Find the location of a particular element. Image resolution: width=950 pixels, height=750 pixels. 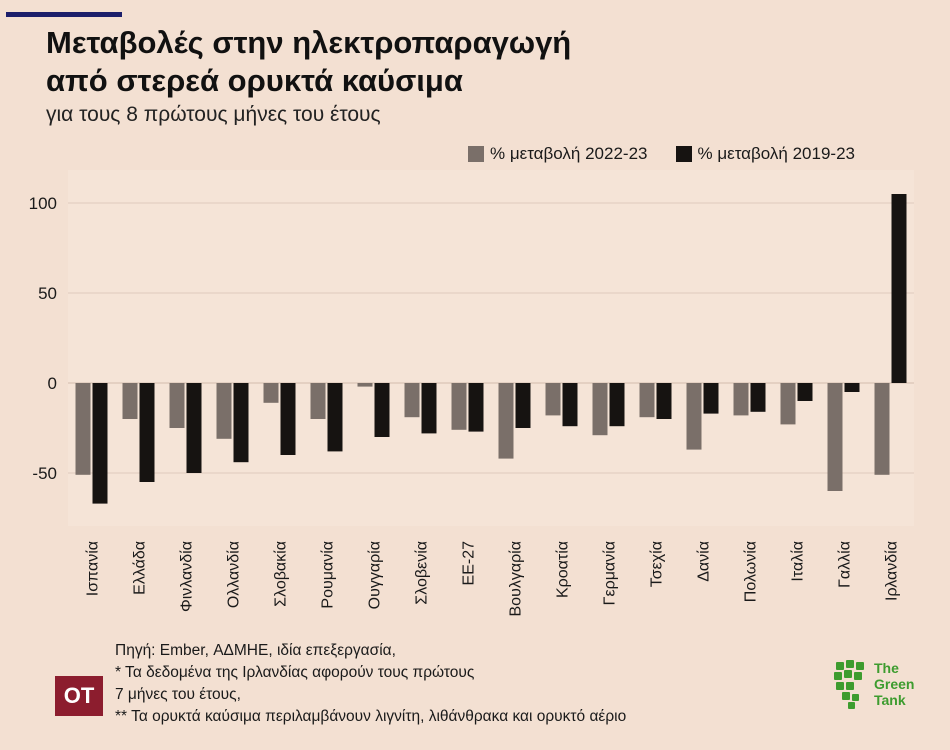

x-tick-label: Πολωνία is located at coordinates (751, 571).